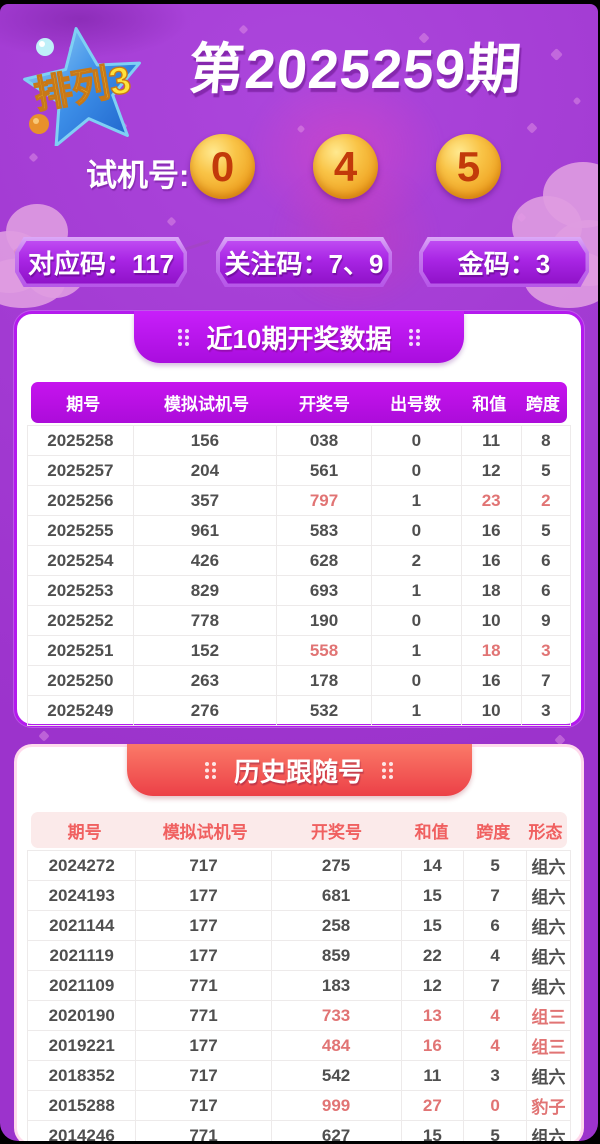 Image resolution: width=600 pixels, height=1144 pixels. What do you see at coordinates (548, 1107) in the screenshot?
I see `cell: 豹子` at bounding box center [548, 1107].